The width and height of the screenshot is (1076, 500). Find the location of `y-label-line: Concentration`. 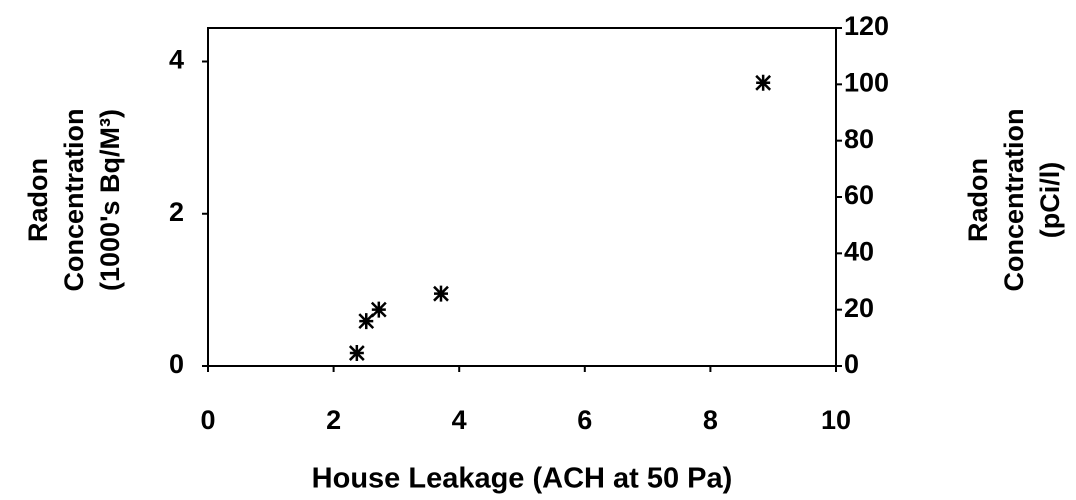

y-label-line: Concentration is located at coordinates (74, 199).